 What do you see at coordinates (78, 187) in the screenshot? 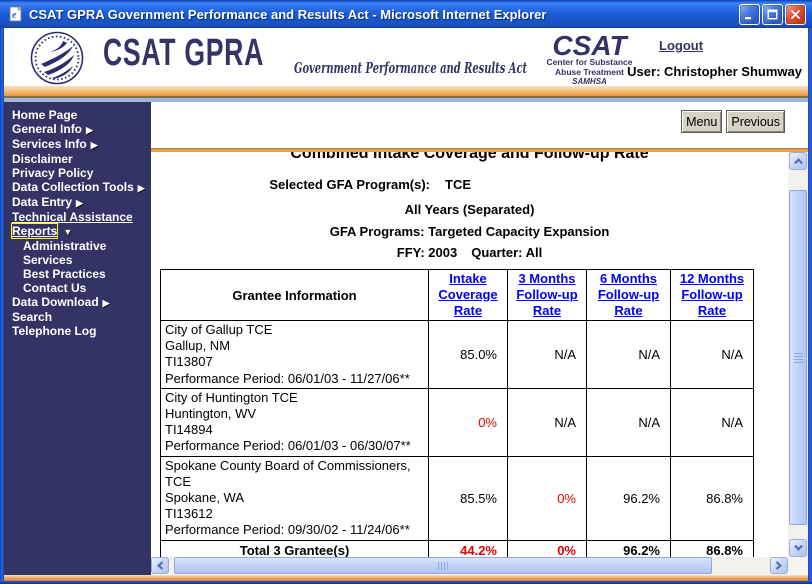
I see `sidebar-item-data-collection-tools: Data Collection Tools ▶` at bounding box center [78, 187].